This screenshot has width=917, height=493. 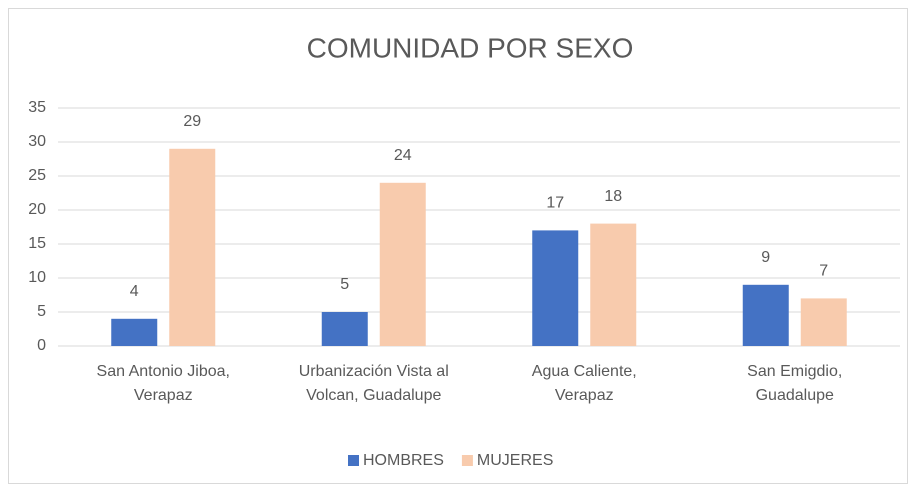 What do you see at coordinates (37, 209) in the screenshot?
I see `y-tick-label: 20` at bounding box center [37, 209].